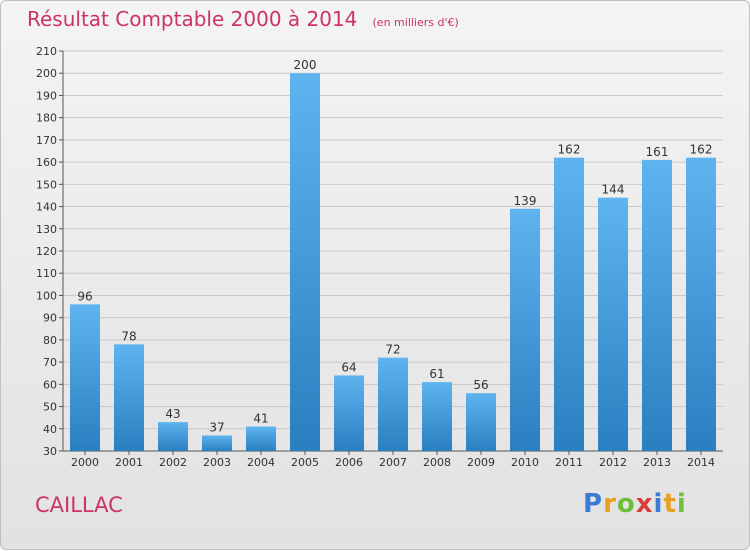  What do you see at coordinates (46, 140) in the screenshot?
I see `y-tick-label: 170` at bounding box center [46, 140].